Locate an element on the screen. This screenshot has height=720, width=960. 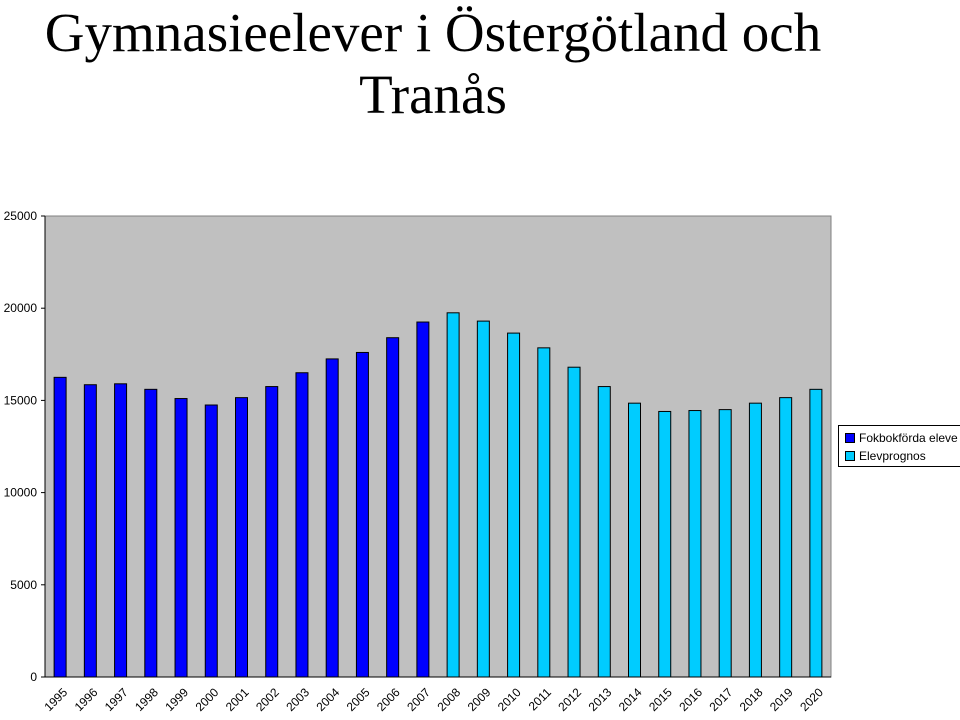
legend-label-recorded: Fokbokförda eleve is located at coordinates (908, 438).